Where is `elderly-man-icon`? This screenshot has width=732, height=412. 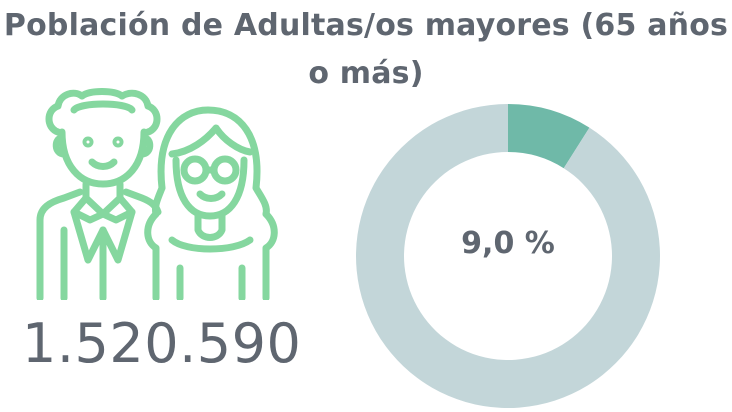 elderly-man-icon is located at coordinates (99, 195).